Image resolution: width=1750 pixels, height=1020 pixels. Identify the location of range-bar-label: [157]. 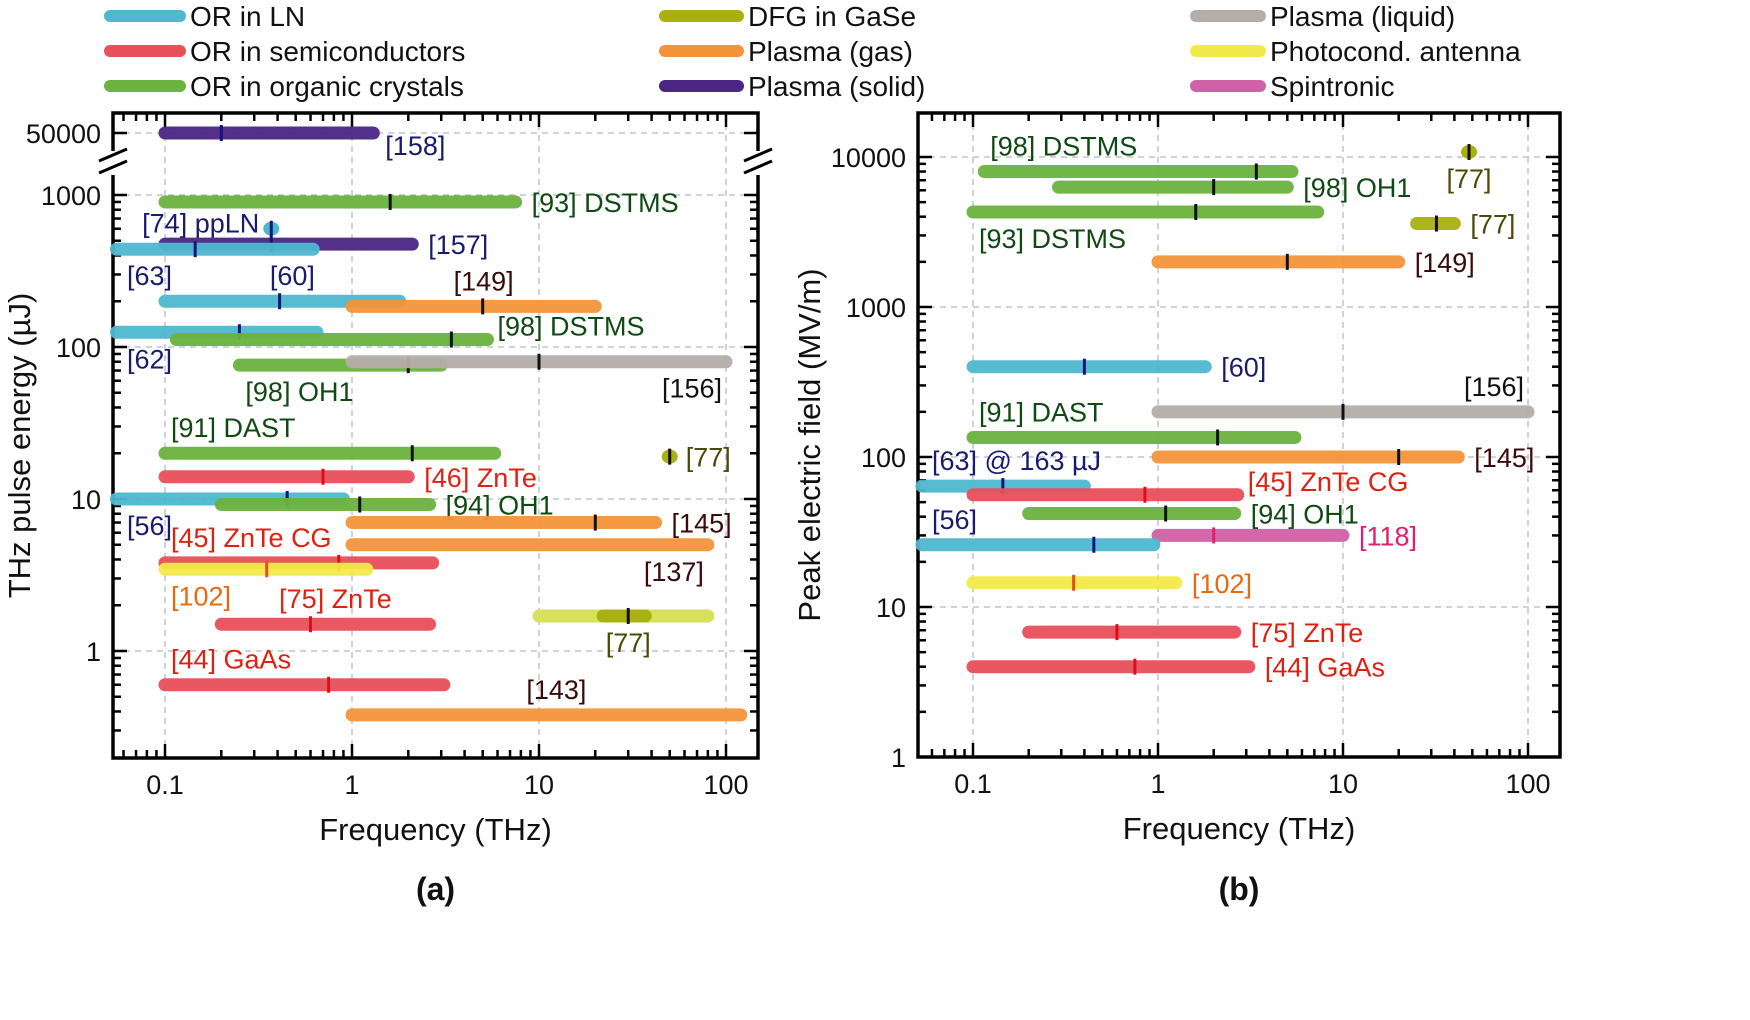
(458, 245).